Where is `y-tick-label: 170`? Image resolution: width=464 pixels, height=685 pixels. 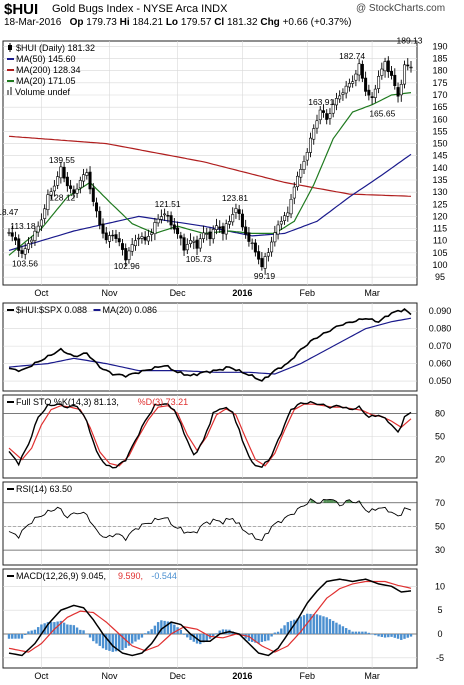
y-tick-label: 170 is located at coordinates (439, 95).